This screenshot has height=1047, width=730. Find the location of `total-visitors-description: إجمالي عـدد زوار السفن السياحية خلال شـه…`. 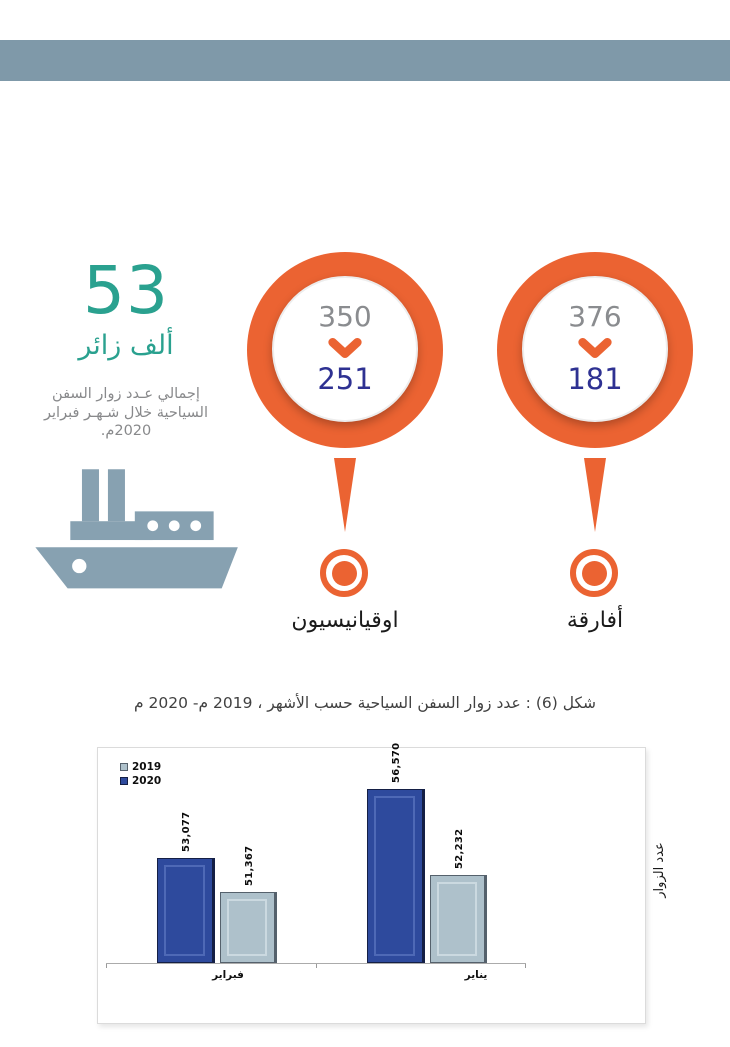

total-visitors-description: إجمالي عـدد زوار السفن السياحية خلال شـه… is located at coordinates (126, 412).